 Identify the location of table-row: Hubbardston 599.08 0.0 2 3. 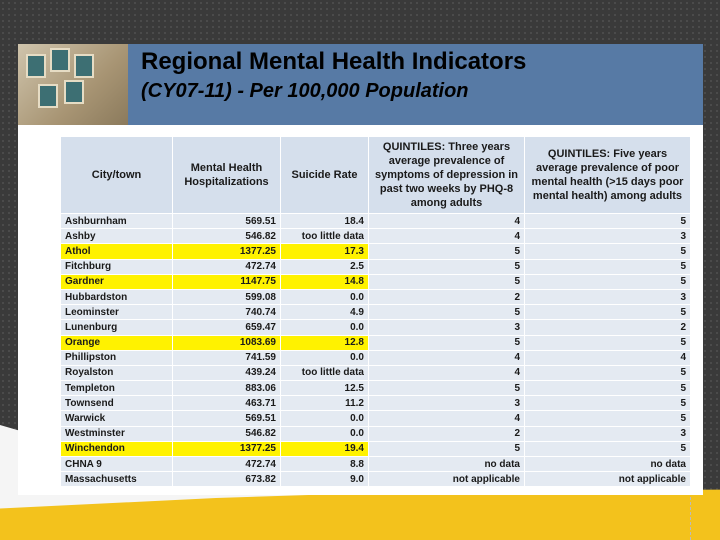
(375, 297).